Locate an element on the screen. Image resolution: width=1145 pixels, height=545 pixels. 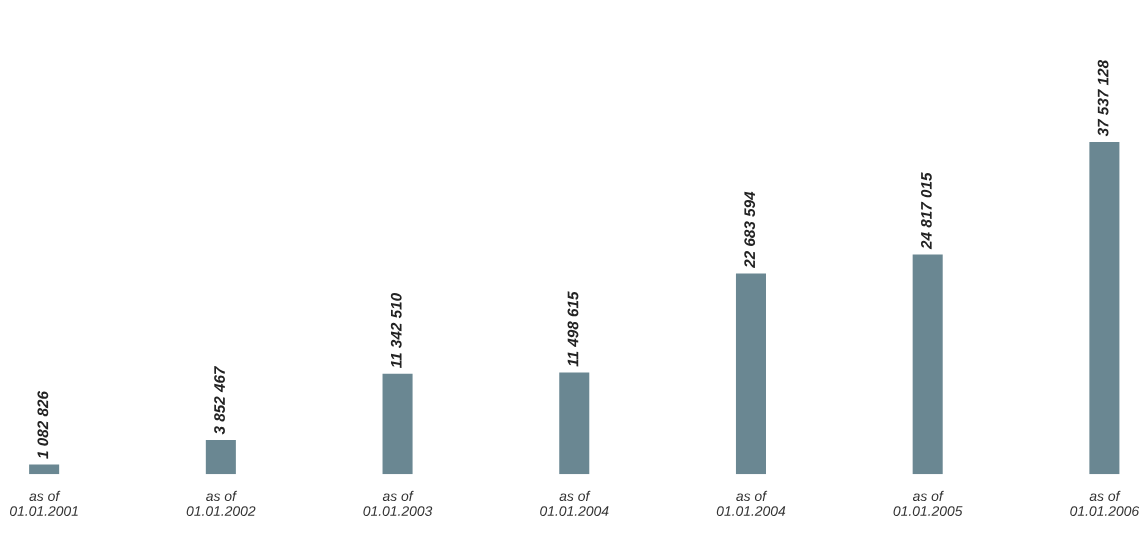
data-label: 22 683 594 is located at coordinates (750, 230).